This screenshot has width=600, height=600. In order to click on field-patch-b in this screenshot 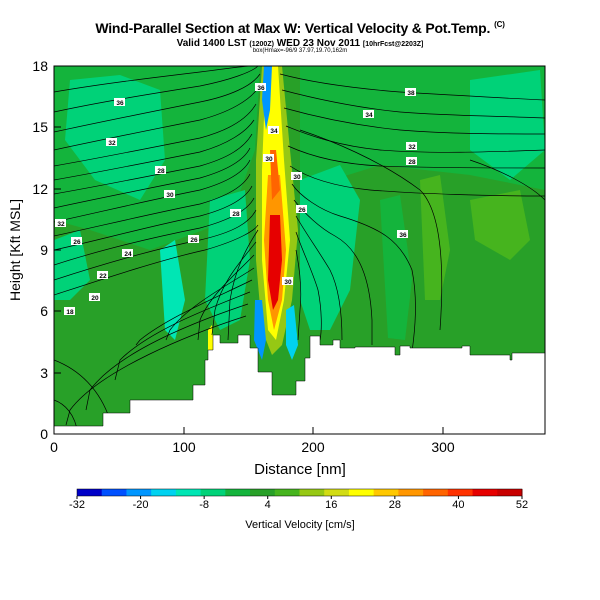, I will do `click(507, 125)`.